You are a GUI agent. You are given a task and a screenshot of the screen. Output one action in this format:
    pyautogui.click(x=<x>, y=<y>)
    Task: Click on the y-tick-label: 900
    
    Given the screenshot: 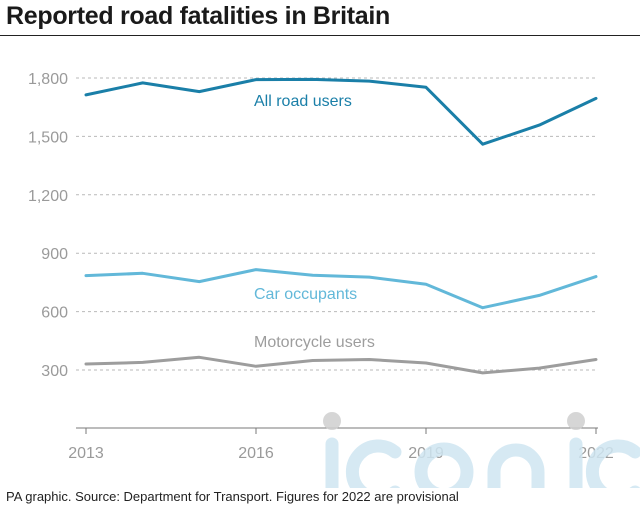 What is the action you would take?
    pyautogui.click(x=54, y=254)
    